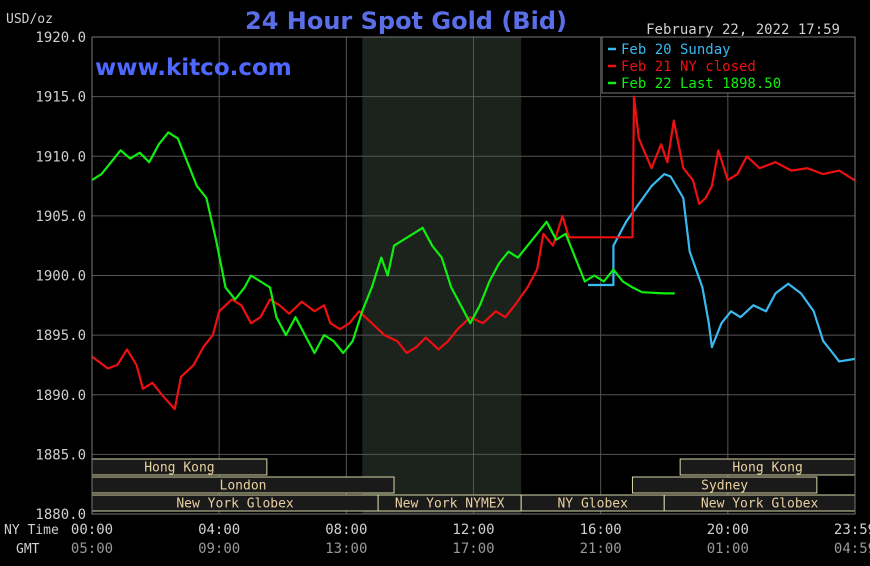  I want to click on x-tick-label-ny: 23:59, so click(852, 530).